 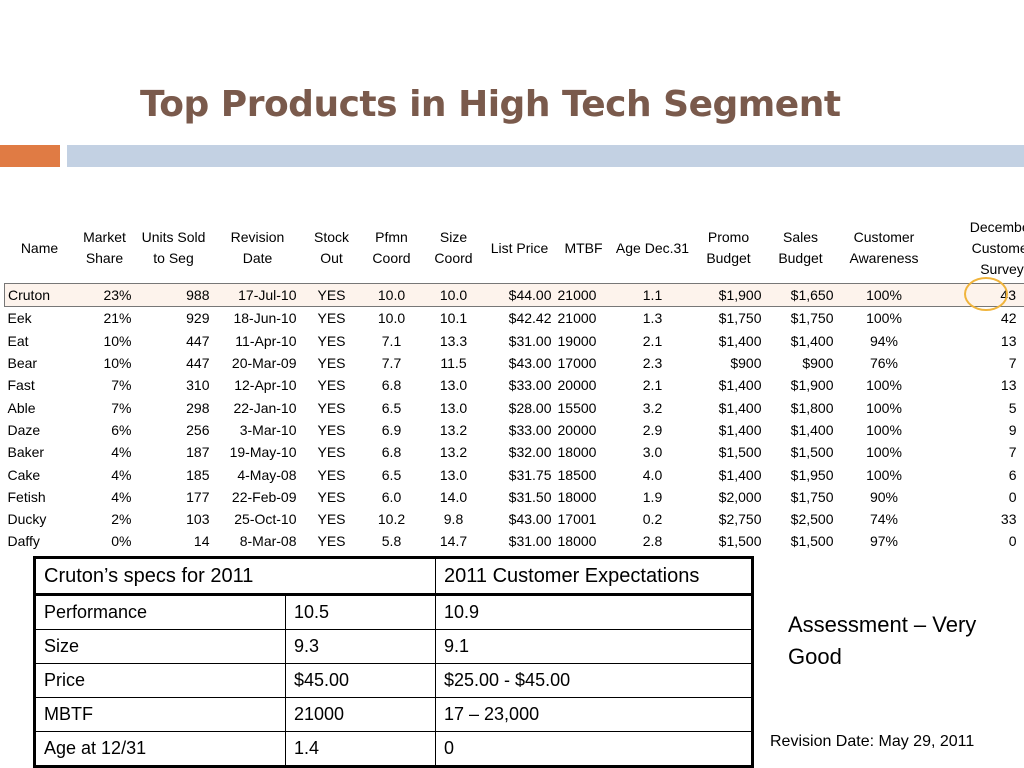 What do you see at coordinates (884, 340) in the screenshot?
I see `table-cell: 94%` at bounding box center [884, 340].